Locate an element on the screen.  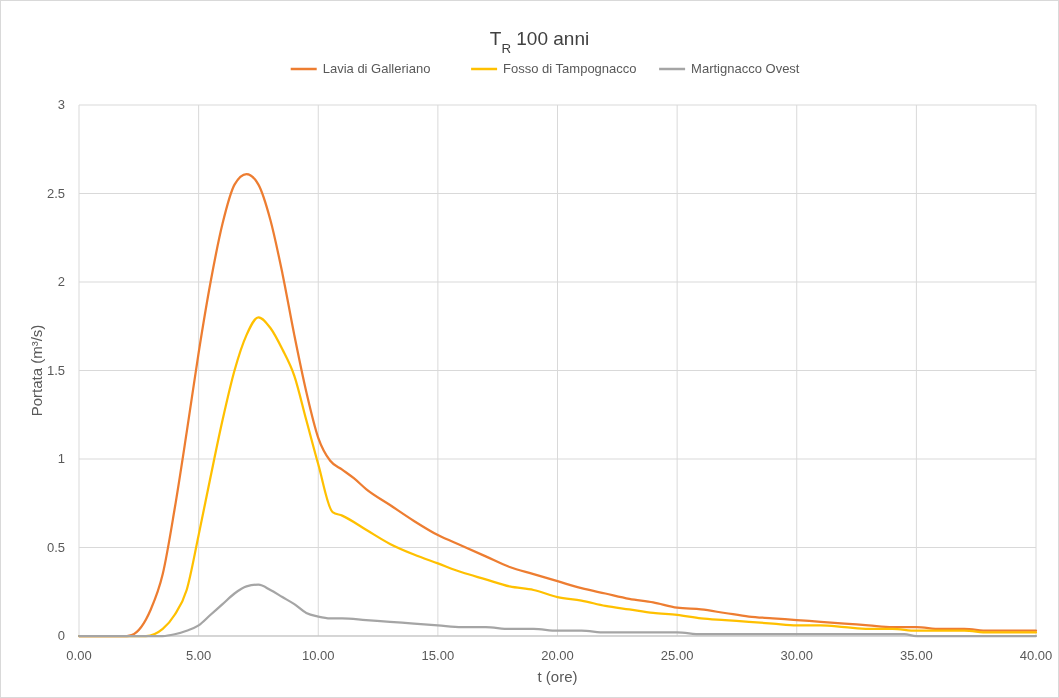
x-axis-title: t (ore) is located at coordinates (557, 676).